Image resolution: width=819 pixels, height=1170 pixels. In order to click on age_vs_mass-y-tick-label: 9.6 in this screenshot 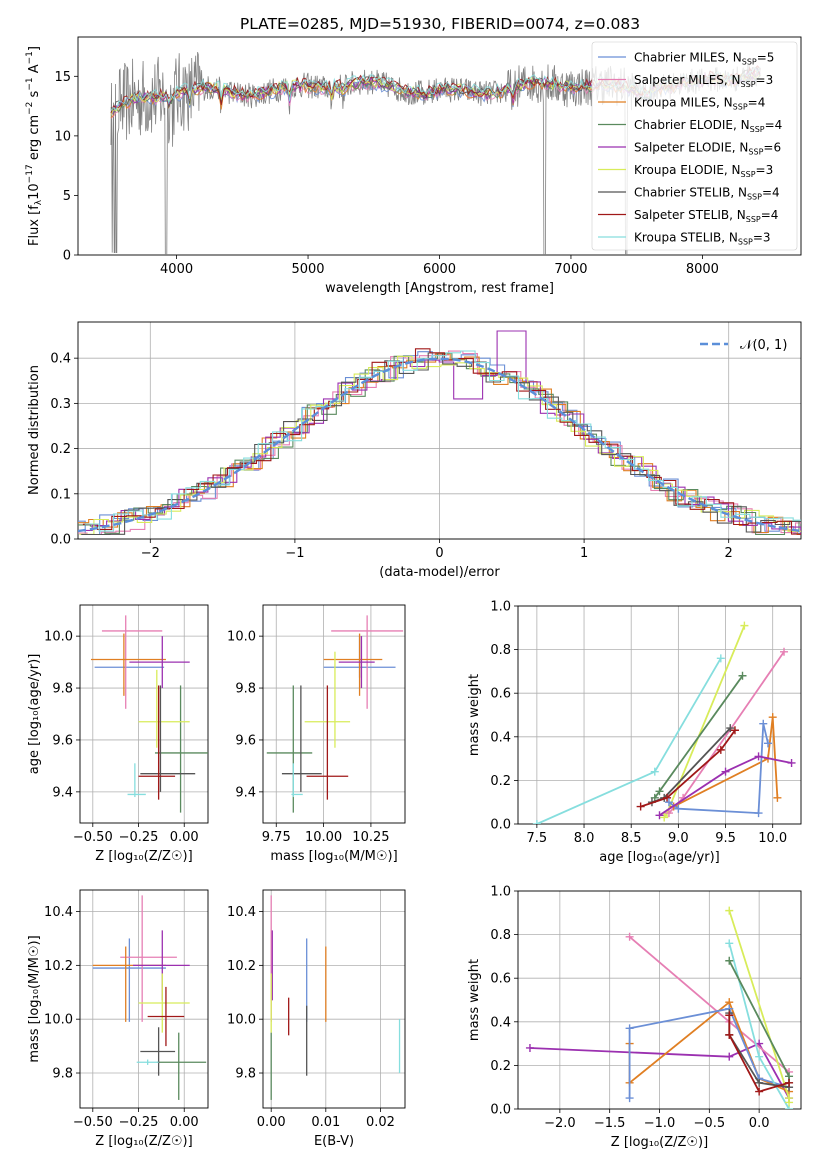, I will do `click(245, 740)`.